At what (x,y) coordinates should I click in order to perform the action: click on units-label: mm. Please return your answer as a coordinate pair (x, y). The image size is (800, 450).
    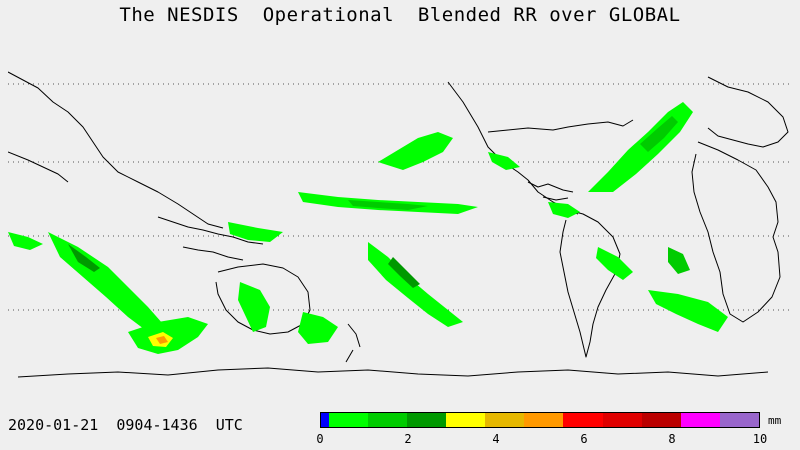
    Looking at the image, I should click on (775, 420).